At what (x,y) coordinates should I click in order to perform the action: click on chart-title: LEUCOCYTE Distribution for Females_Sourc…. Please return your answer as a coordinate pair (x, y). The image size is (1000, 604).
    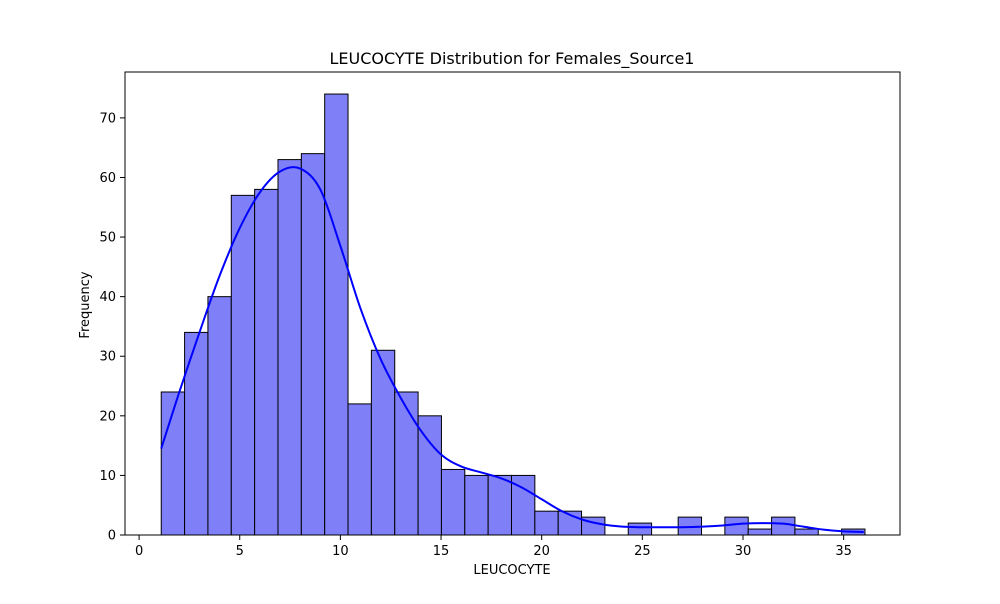
    Looking at the image, I should click on (512, 59).